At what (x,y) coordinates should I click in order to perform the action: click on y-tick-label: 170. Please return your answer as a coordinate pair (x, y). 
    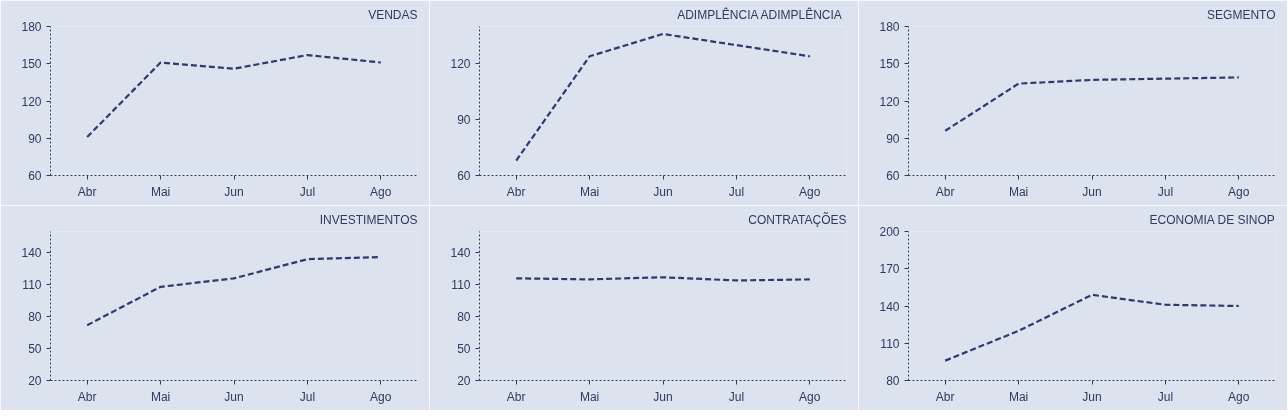
    Looking at the image, I should click on (889, 269).